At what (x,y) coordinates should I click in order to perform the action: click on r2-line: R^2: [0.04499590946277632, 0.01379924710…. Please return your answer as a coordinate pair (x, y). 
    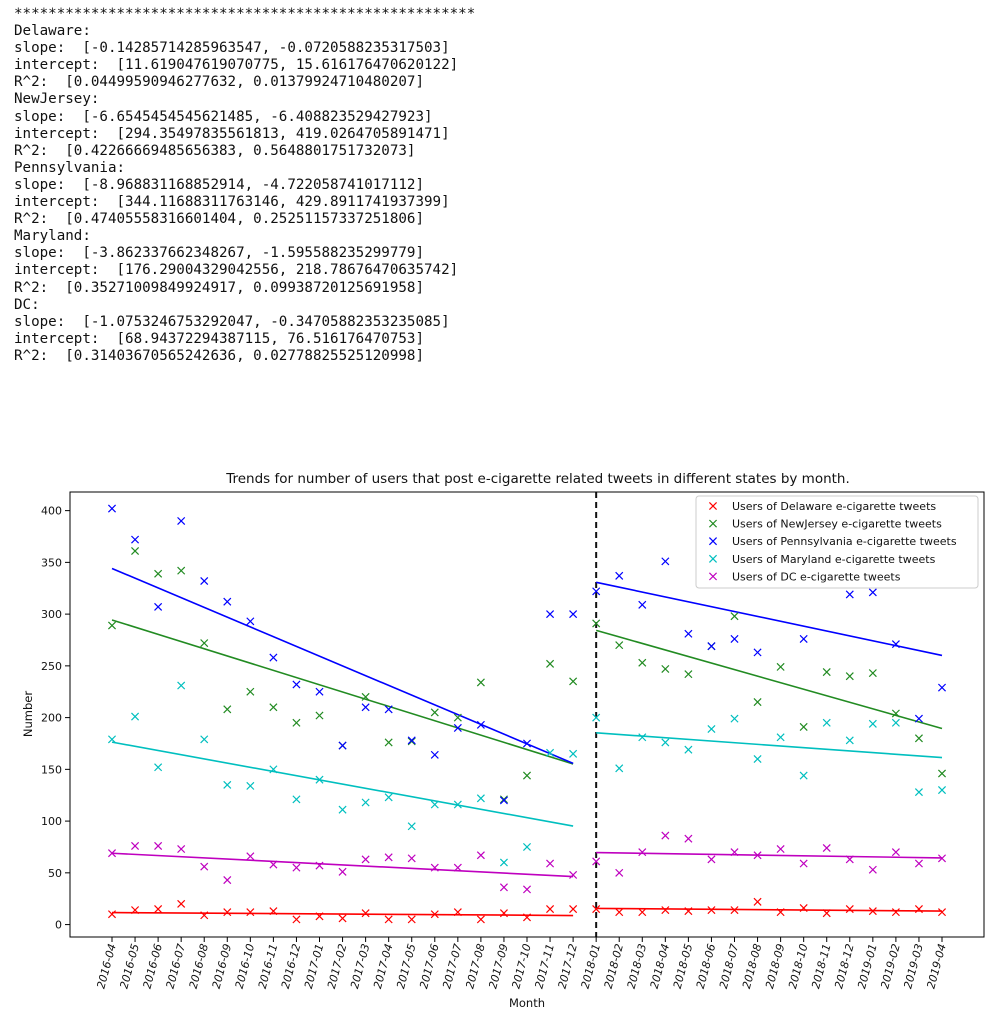
    Looking at the image, I should click on (219, 82).